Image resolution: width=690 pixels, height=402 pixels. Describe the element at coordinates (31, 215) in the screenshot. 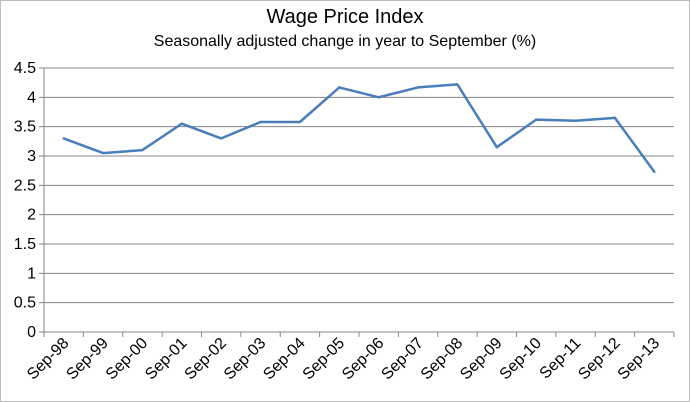

I see `y-tick-label: 2` at that location.